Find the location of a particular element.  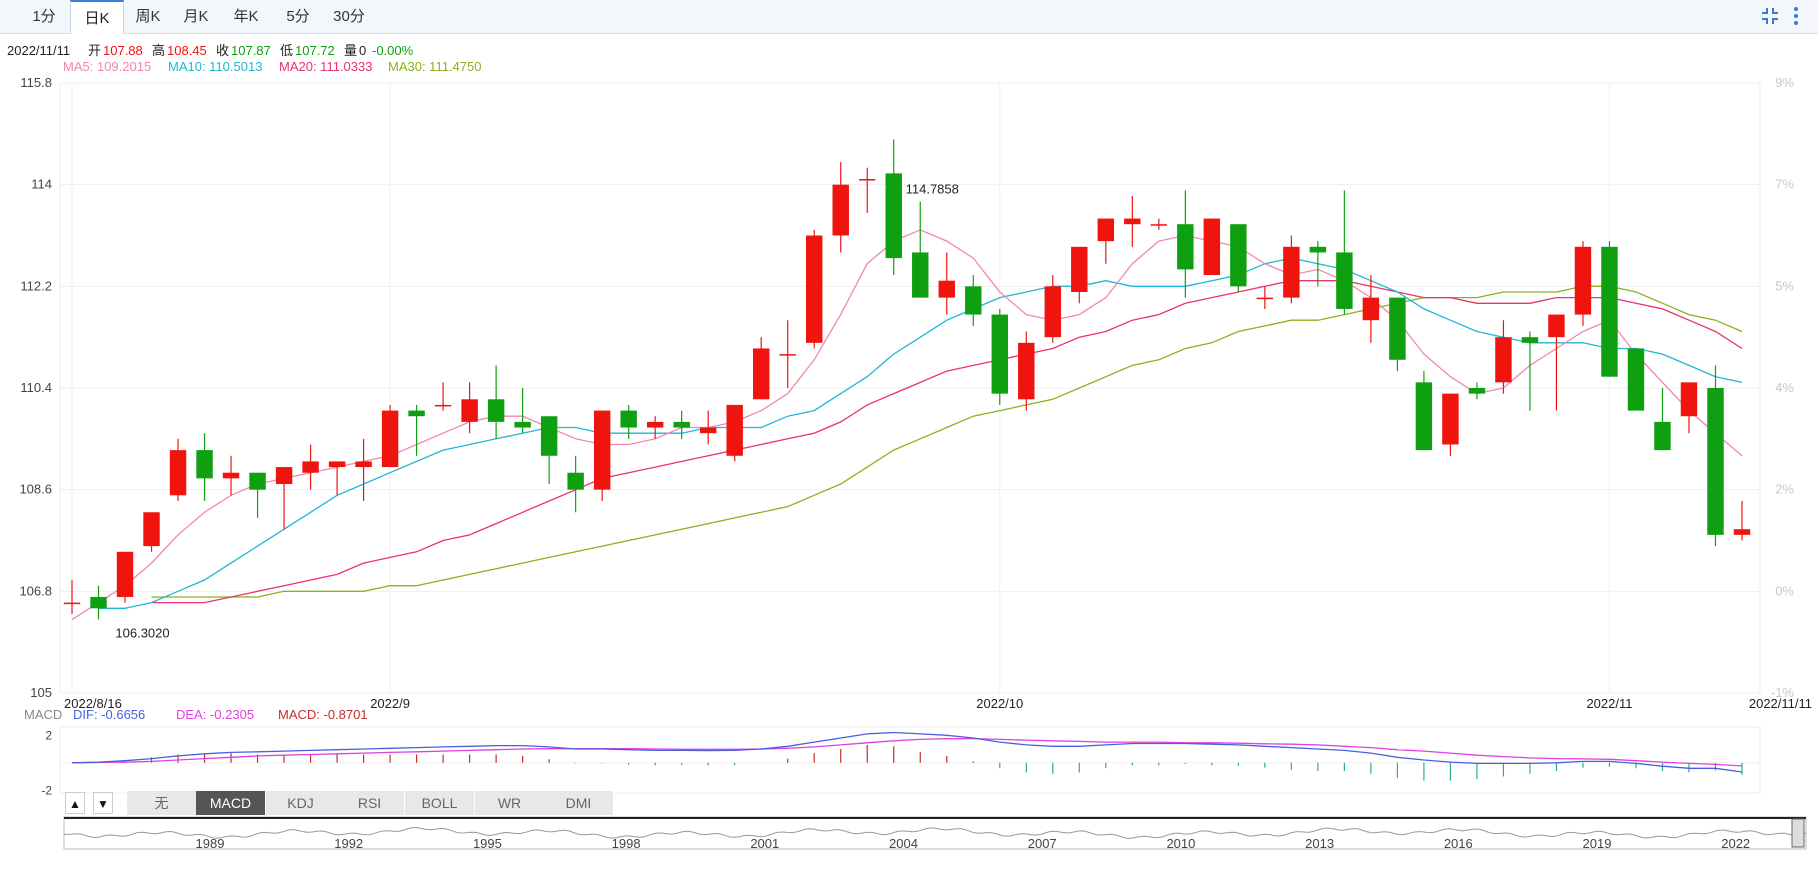

tab-daily-k: 日K is located at coordinates (97, 17).